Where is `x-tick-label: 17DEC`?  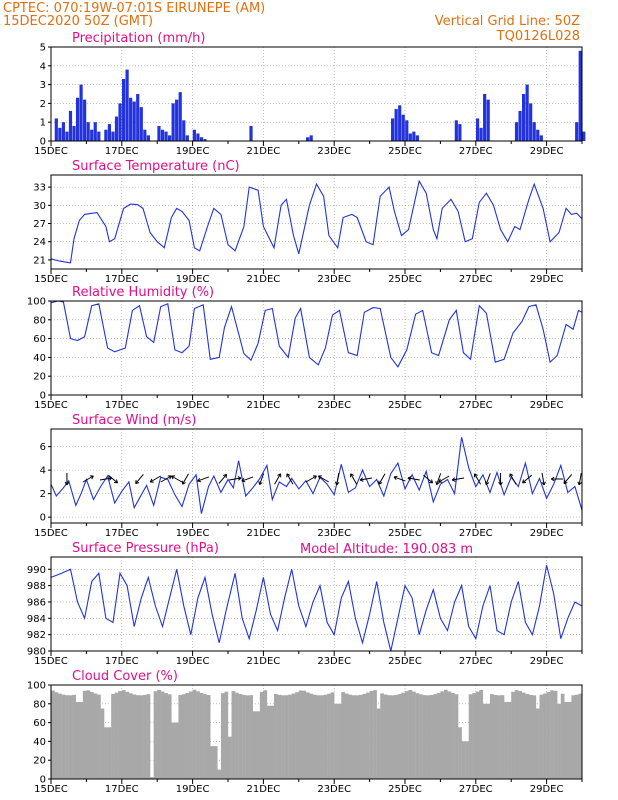 x-tick-label: 17DEC is located at coordinates (122, 661).